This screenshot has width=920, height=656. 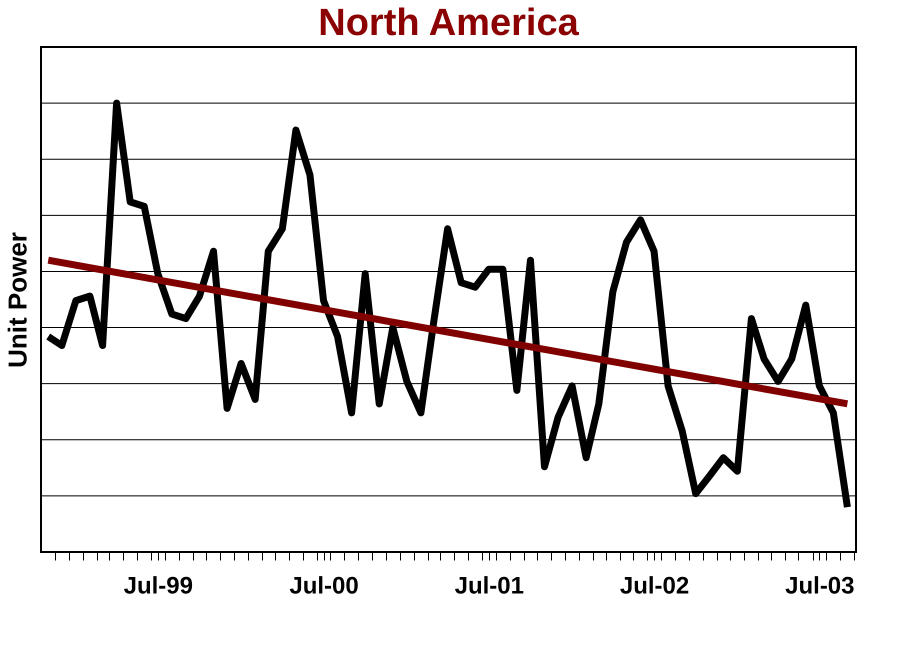 What do you see at coordinates (17, 300) in the screenshot?
I see `y-axis-title: Unit Power` at bounding box center [17, 300].